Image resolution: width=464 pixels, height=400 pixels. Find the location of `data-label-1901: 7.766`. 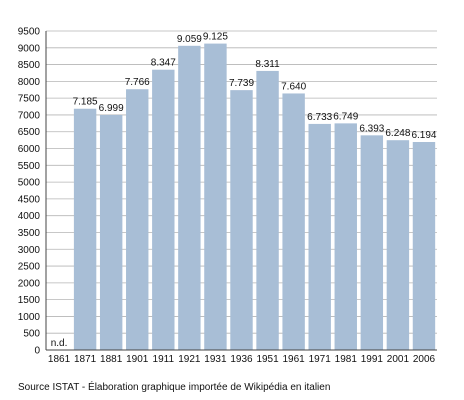

data-label-1901: 7.766 is located at coordinates (137, 82).